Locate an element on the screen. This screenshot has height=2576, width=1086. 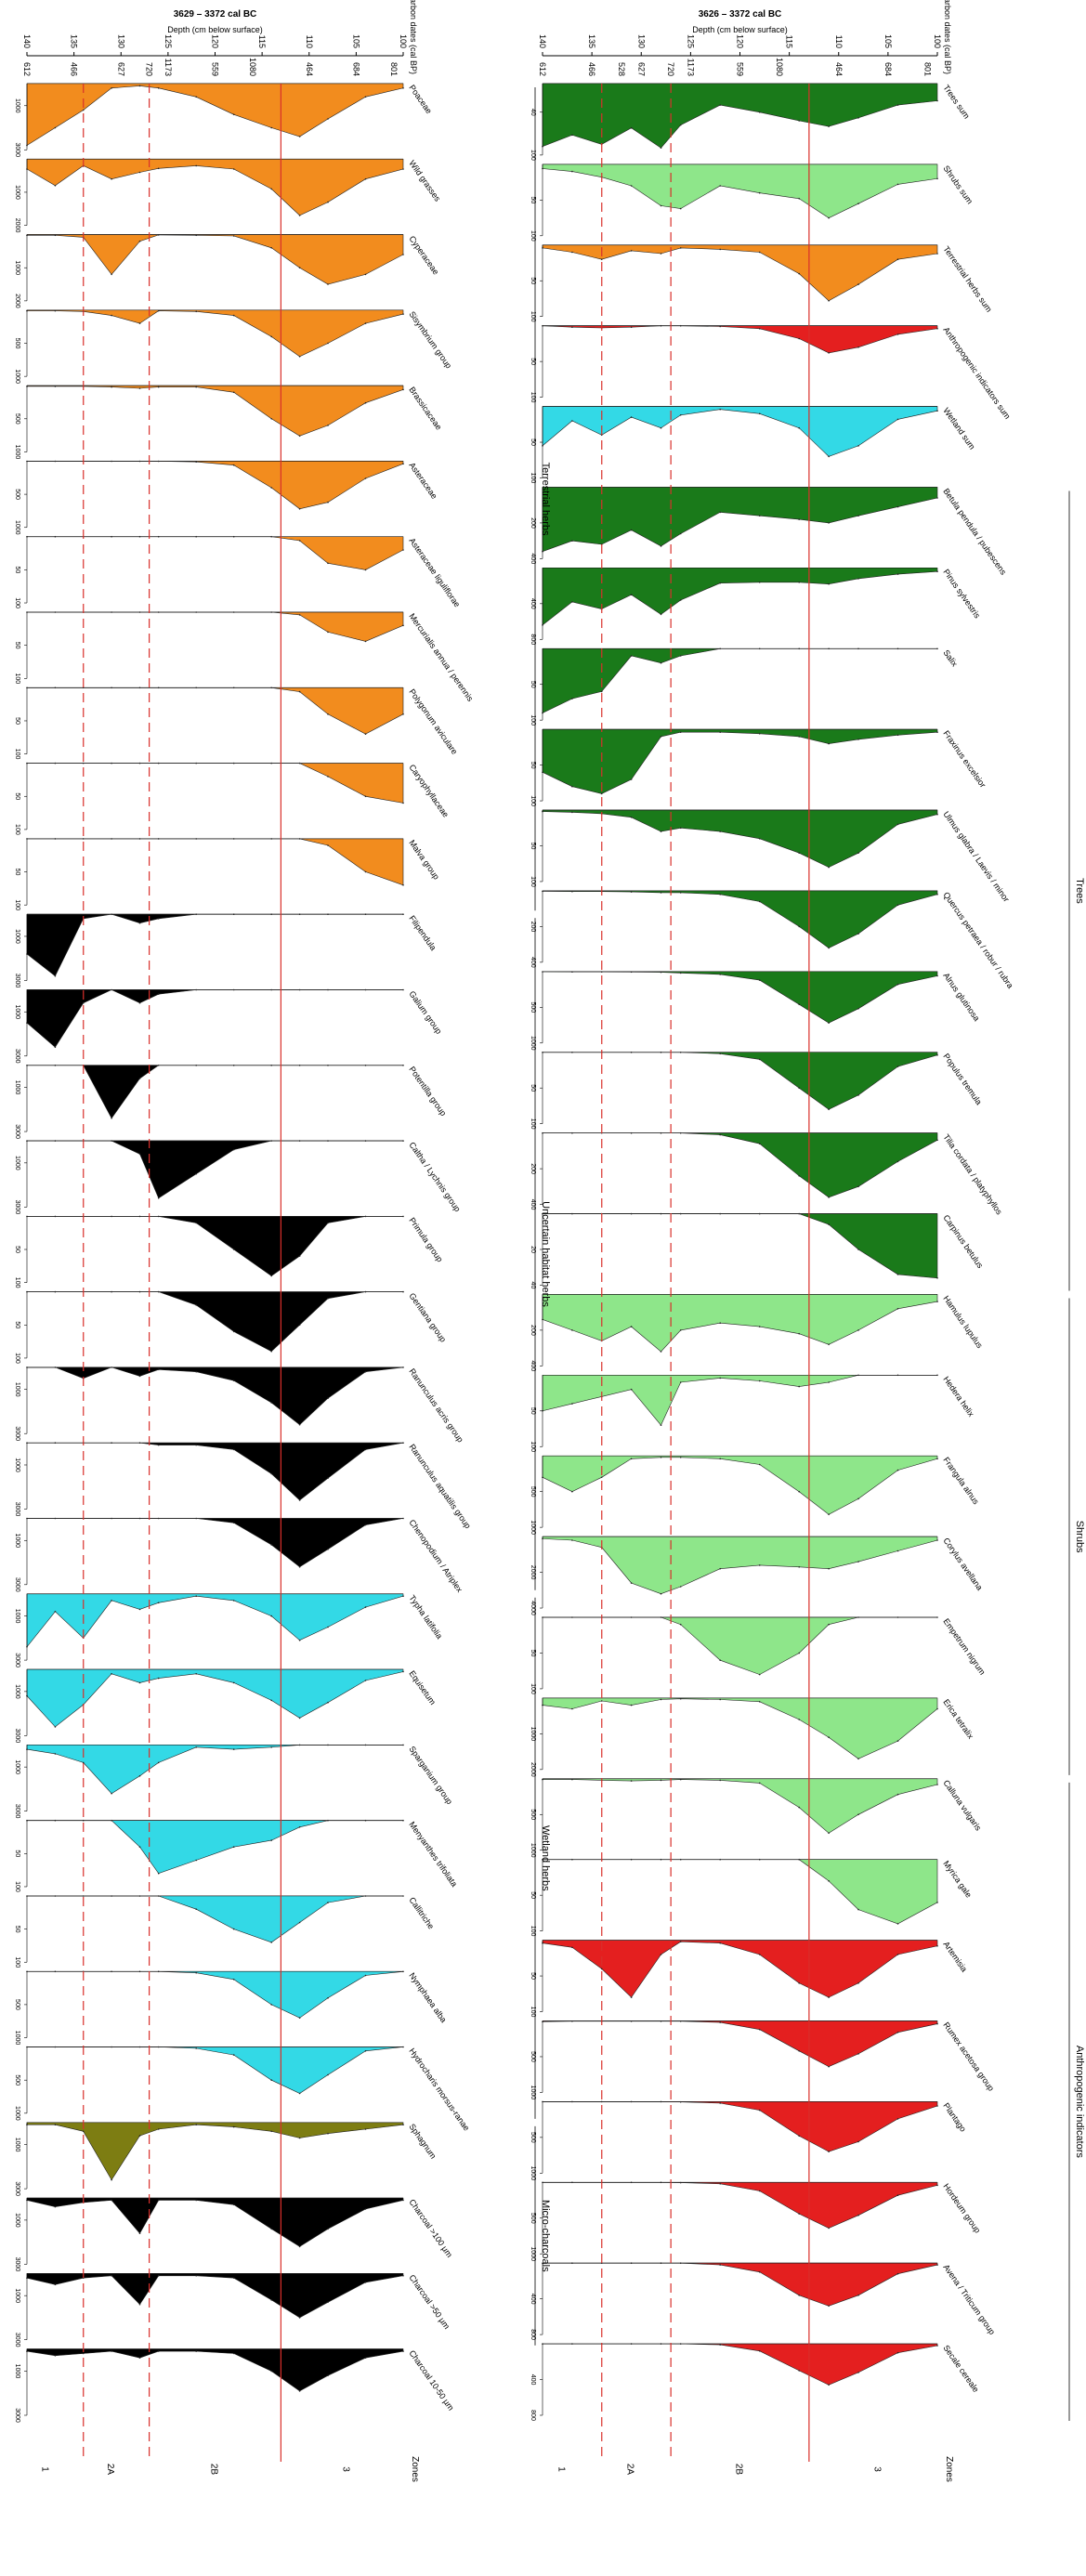
series-label: Menyanthes trifoliata is located at coordinates (433, 1854).